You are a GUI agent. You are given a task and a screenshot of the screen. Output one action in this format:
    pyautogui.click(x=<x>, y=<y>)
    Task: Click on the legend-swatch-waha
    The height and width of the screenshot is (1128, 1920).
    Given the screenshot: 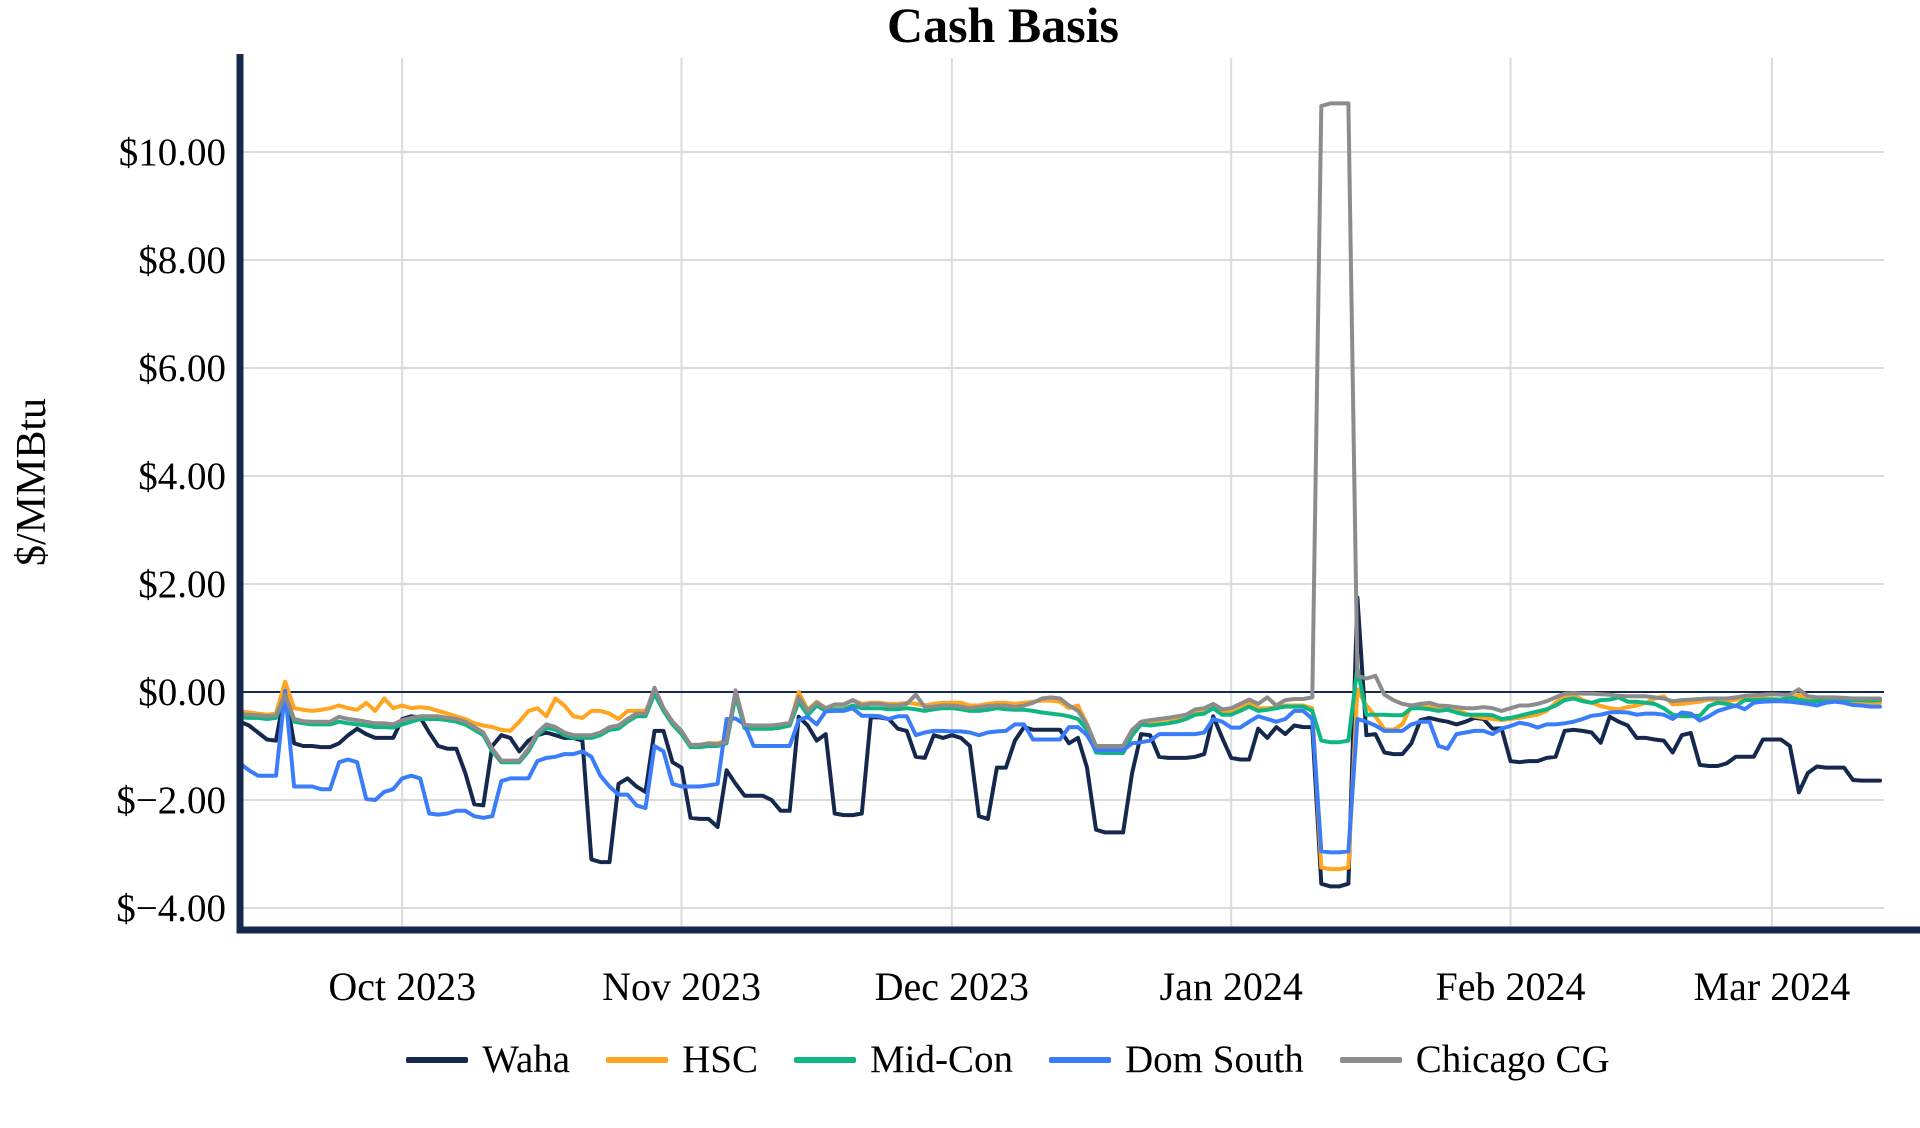 What is the action you would take?
    pyautogui.click(x=437, y=1059)
    